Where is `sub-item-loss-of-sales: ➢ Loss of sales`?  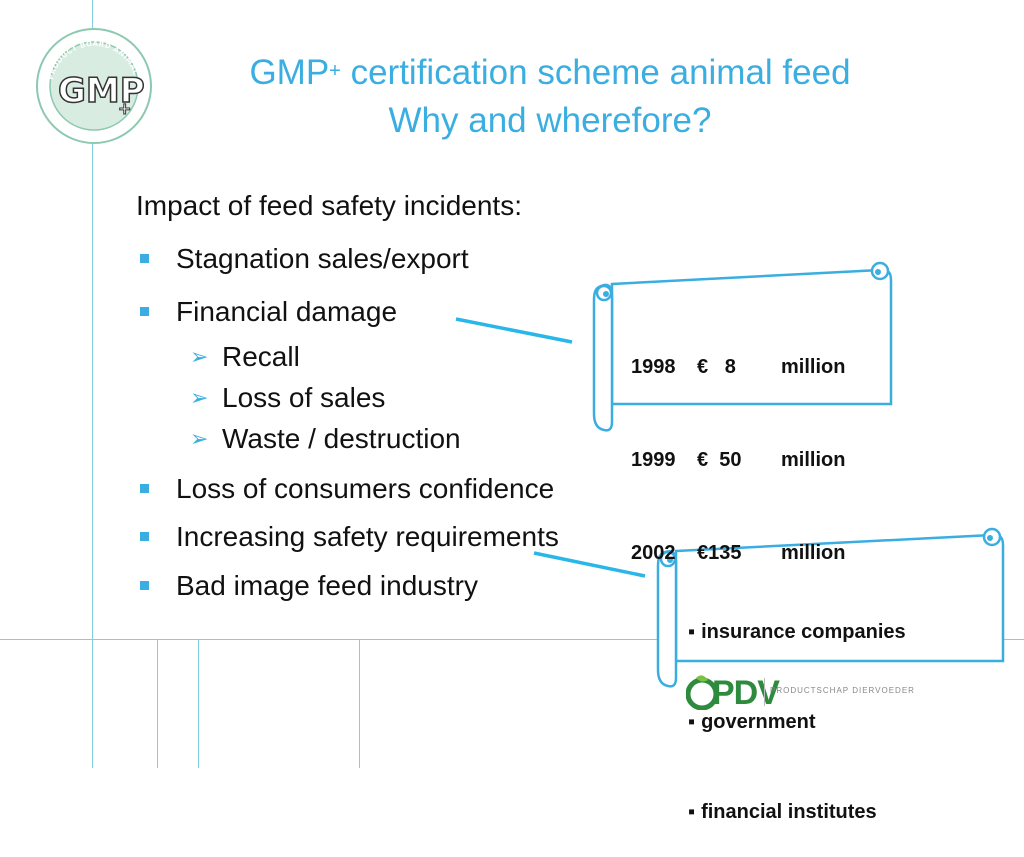 sub-item-loss-of-sales: ➢ Loss of sales is located at coordinates (287, 398).